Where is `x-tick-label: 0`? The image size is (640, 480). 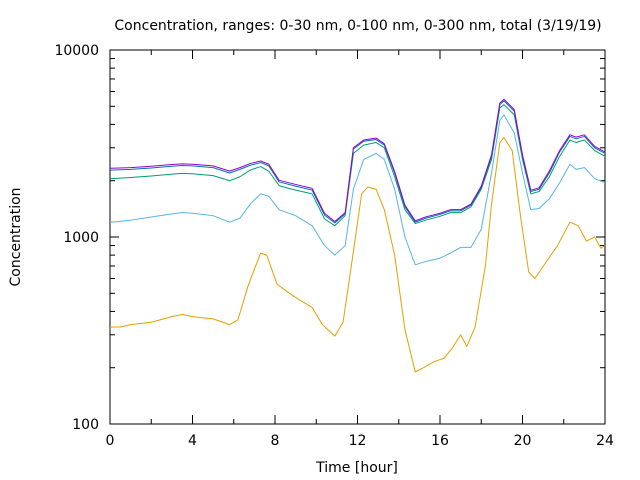 x-tick-label: 0 is located at coordinates (110, 441).